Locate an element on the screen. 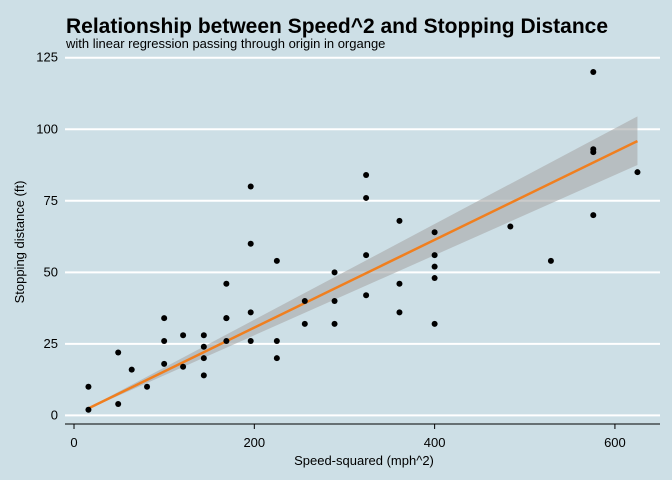 This screenshot has height=480, width=672. x-tick-label-200: 200 is located at coordinates (254, 442).